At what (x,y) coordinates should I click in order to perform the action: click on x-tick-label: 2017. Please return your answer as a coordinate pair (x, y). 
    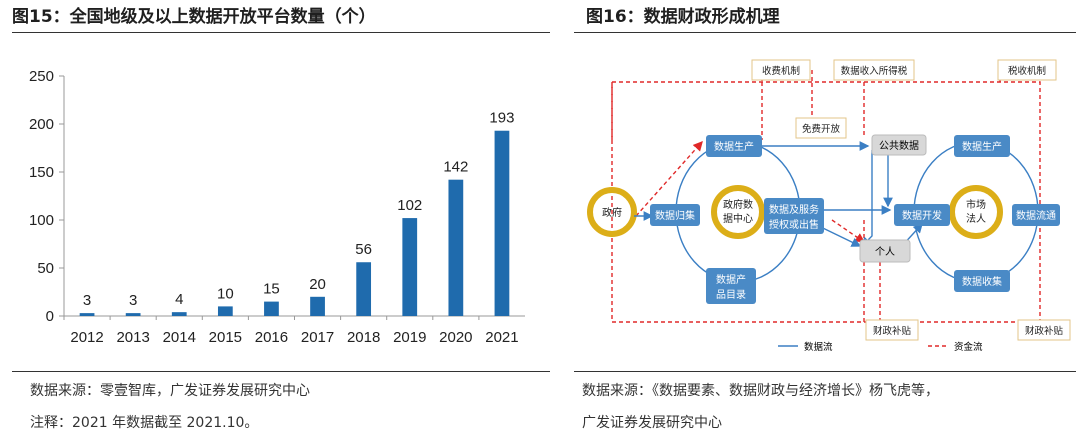
    Looking at the image, I should click on (317, 337).